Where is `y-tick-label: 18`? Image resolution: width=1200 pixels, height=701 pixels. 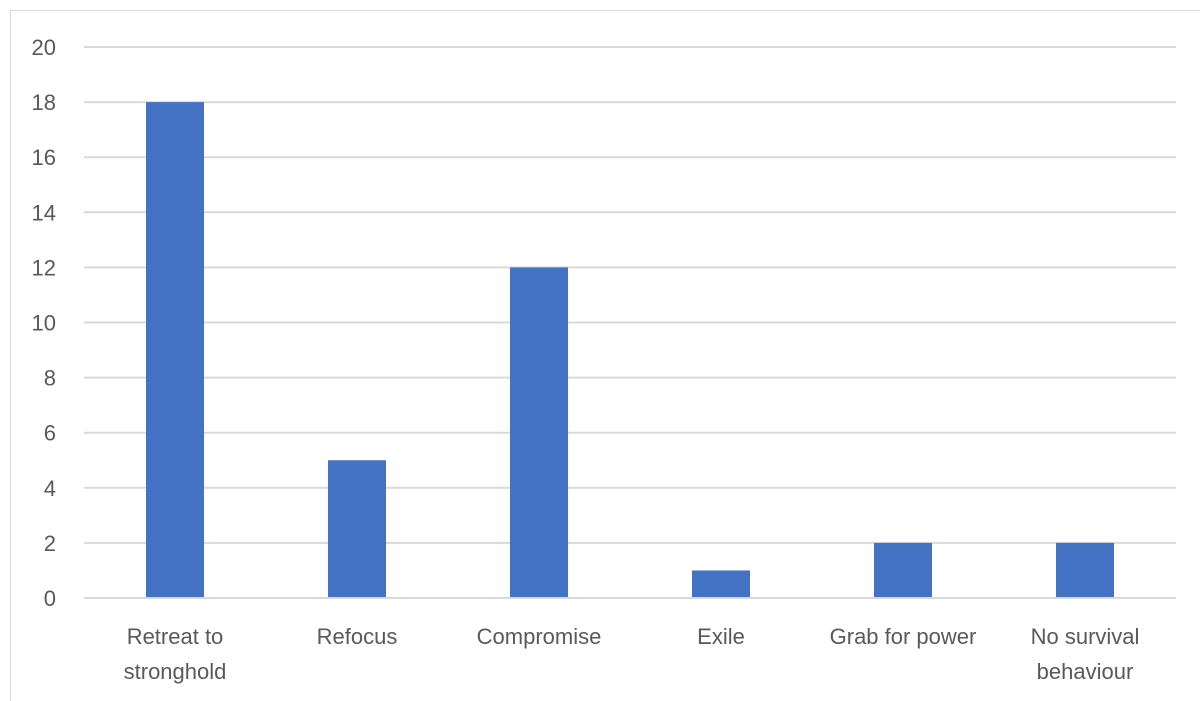
y-tick-label: 18 is located at coordinates (44, 102).